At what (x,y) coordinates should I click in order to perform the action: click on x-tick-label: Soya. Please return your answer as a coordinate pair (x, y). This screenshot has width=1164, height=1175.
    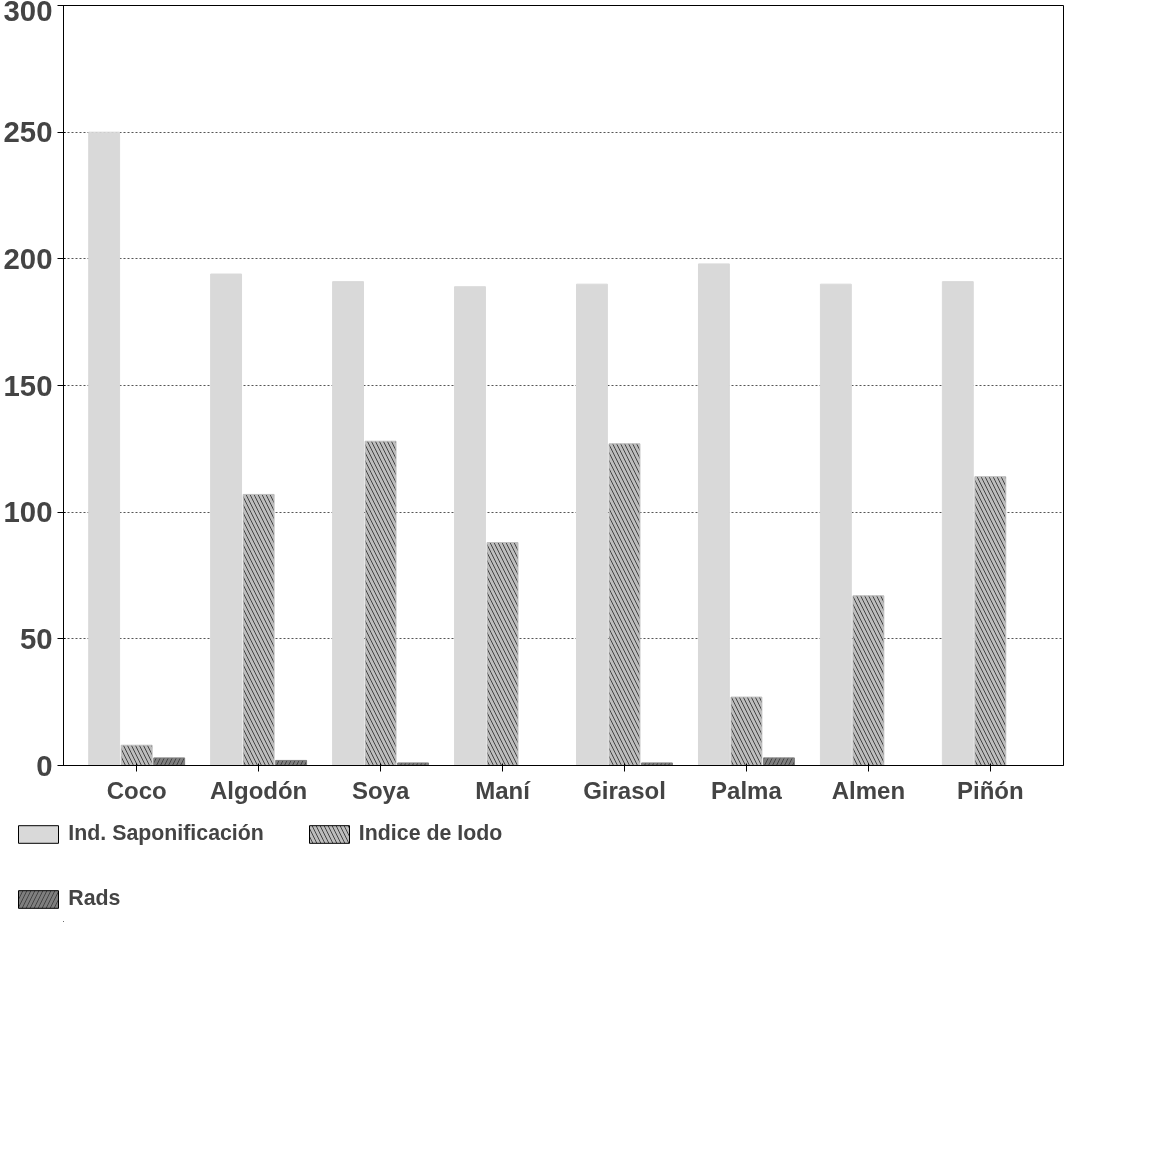
    Looking at the image, I should click on (380, 790).